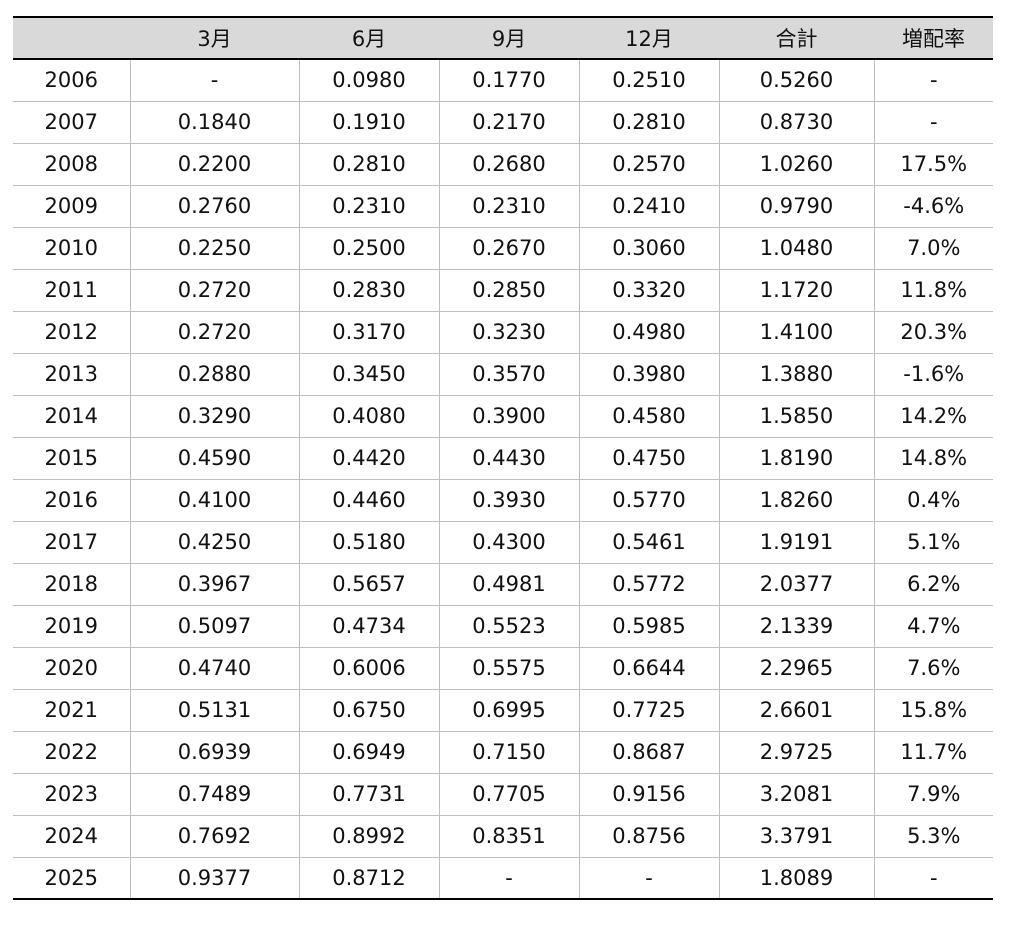  Describe the element at coordinates (508, 500) in the screenshot. I see `september-cell: 0.3930` at that location.